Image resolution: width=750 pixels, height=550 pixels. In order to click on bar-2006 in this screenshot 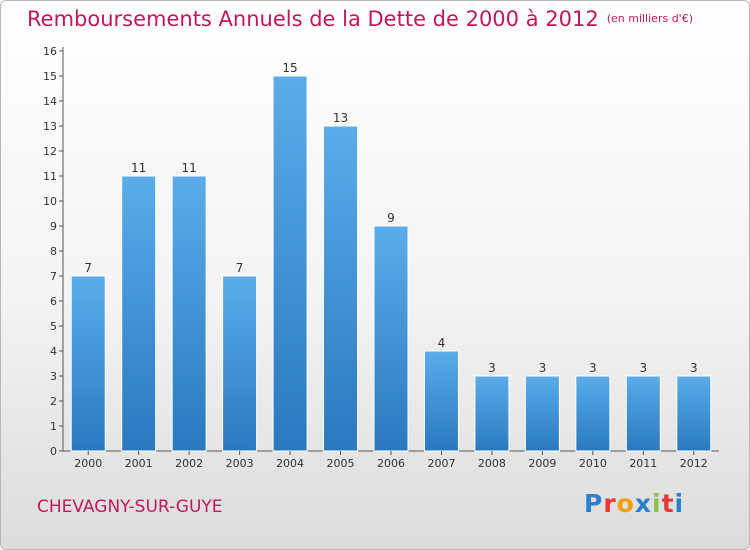, I will do `click(391, 338)`.